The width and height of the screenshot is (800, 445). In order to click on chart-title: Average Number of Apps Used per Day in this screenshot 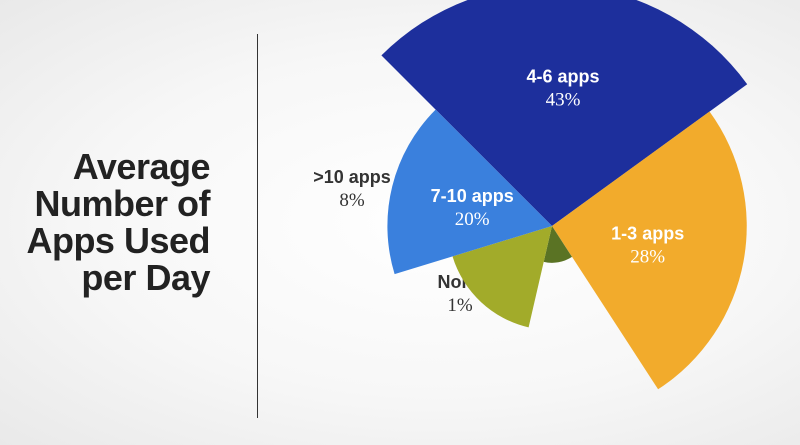, I will do `click(118, 222)`.